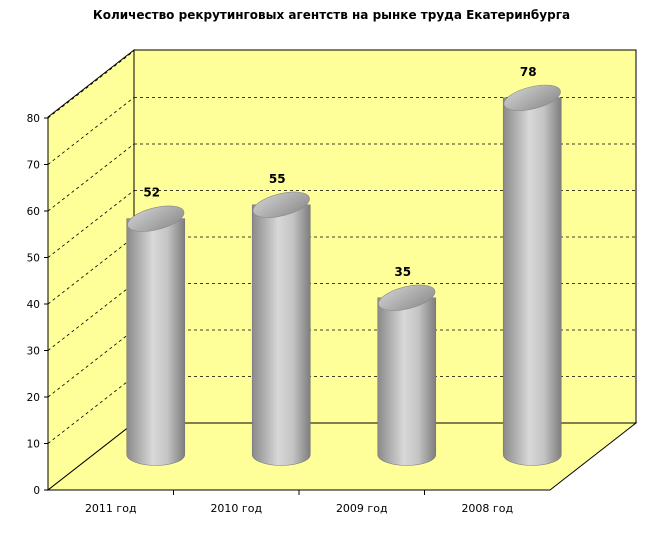 The width and height of the screenshot is (663, 537). What do you see at coordinates (36, 491) in the screenshot?
I see `y-tick-label: 0` at bounding box center [36, 491].